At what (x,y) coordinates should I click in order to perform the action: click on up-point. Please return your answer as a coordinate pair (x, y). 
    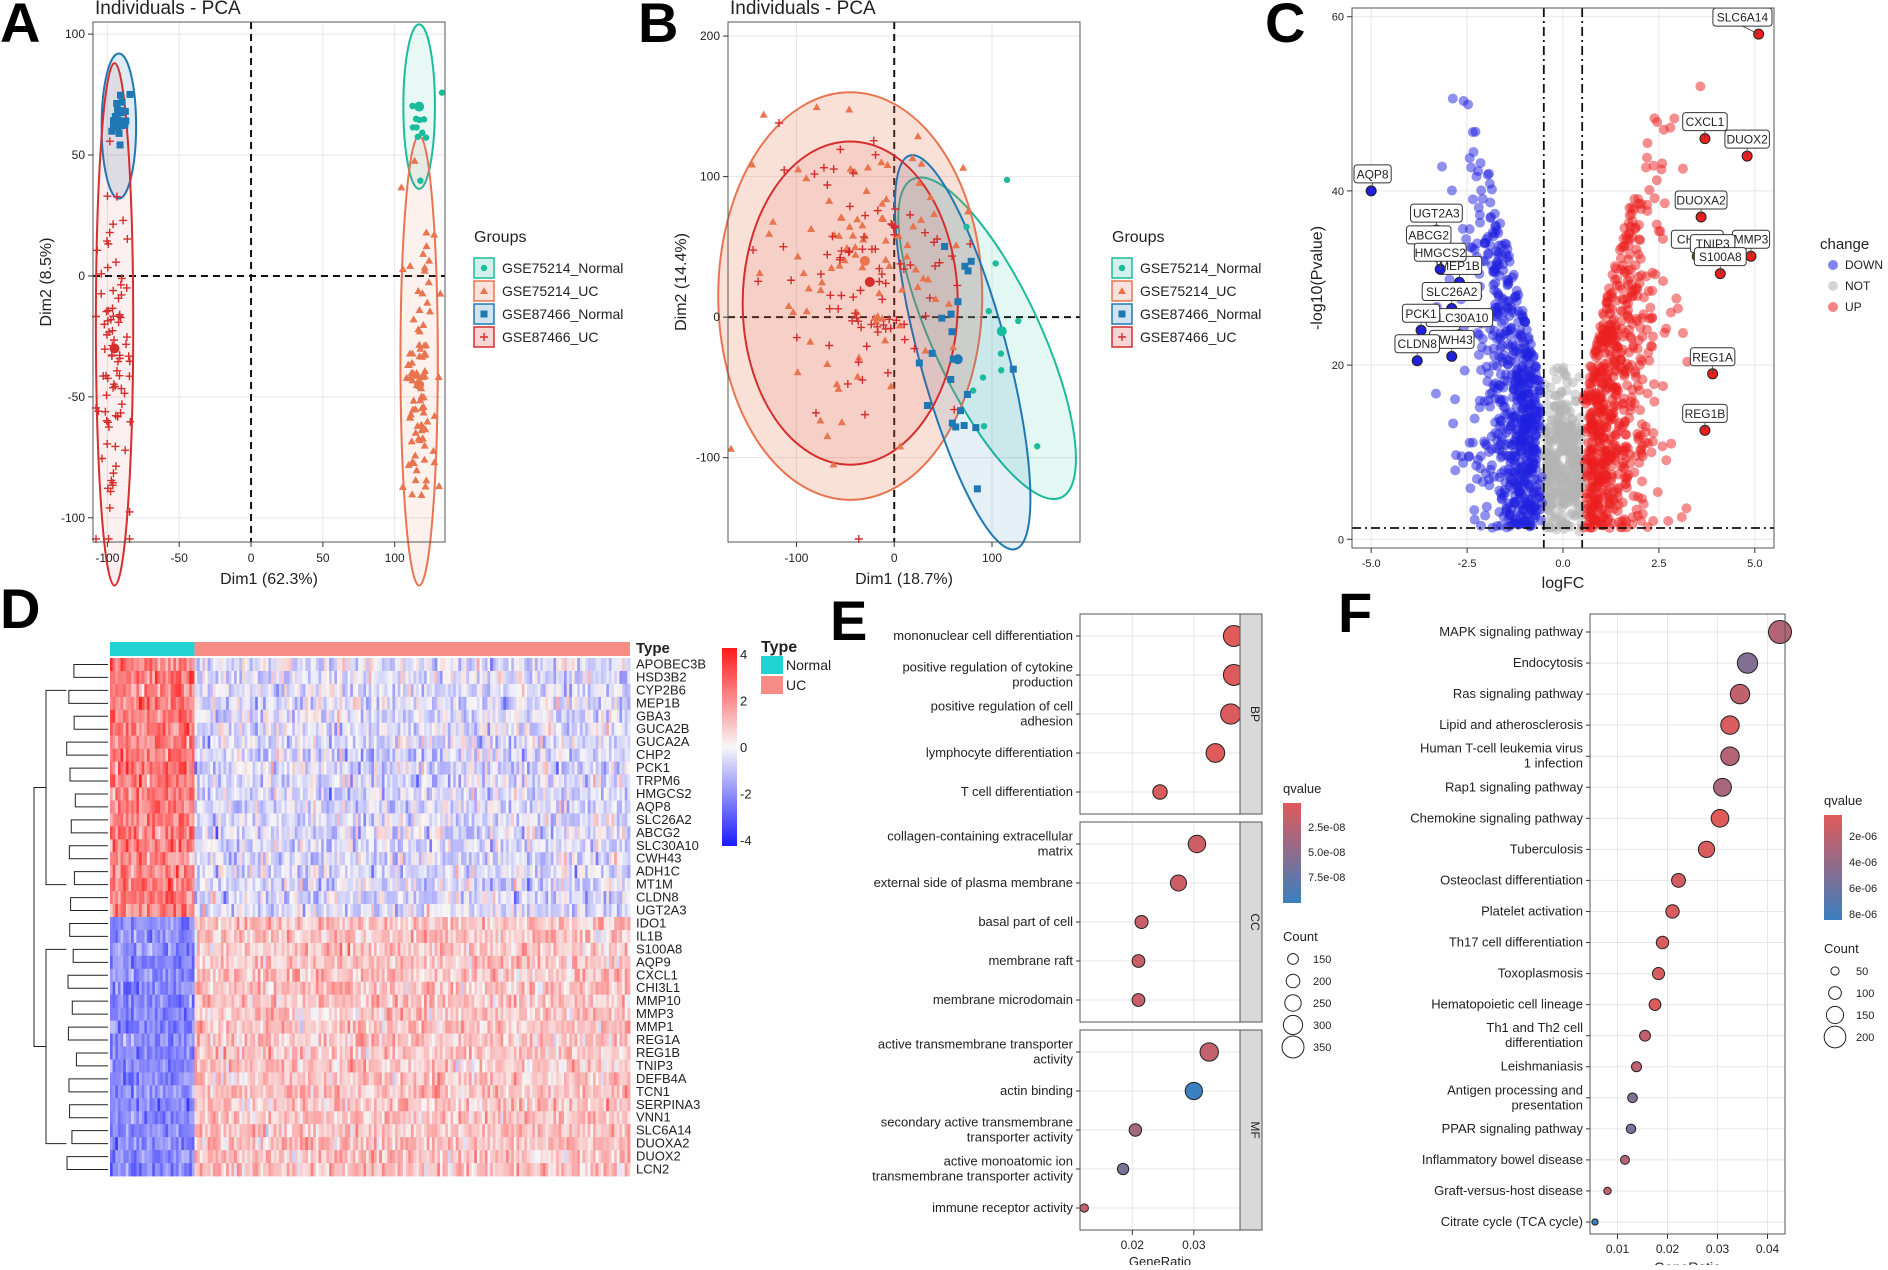
    Looking at the image, I should click on (1663, 281).